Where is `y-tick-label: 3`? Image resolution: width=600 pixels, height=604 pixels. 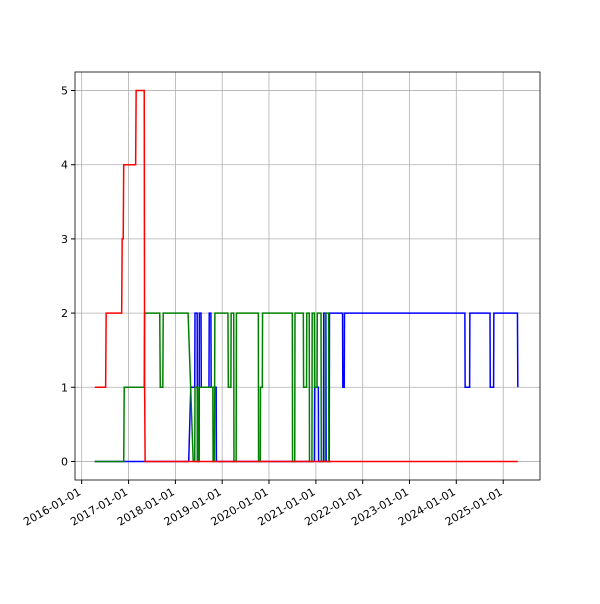
y-tick-label: 3 is located at coordinates (64, 239).